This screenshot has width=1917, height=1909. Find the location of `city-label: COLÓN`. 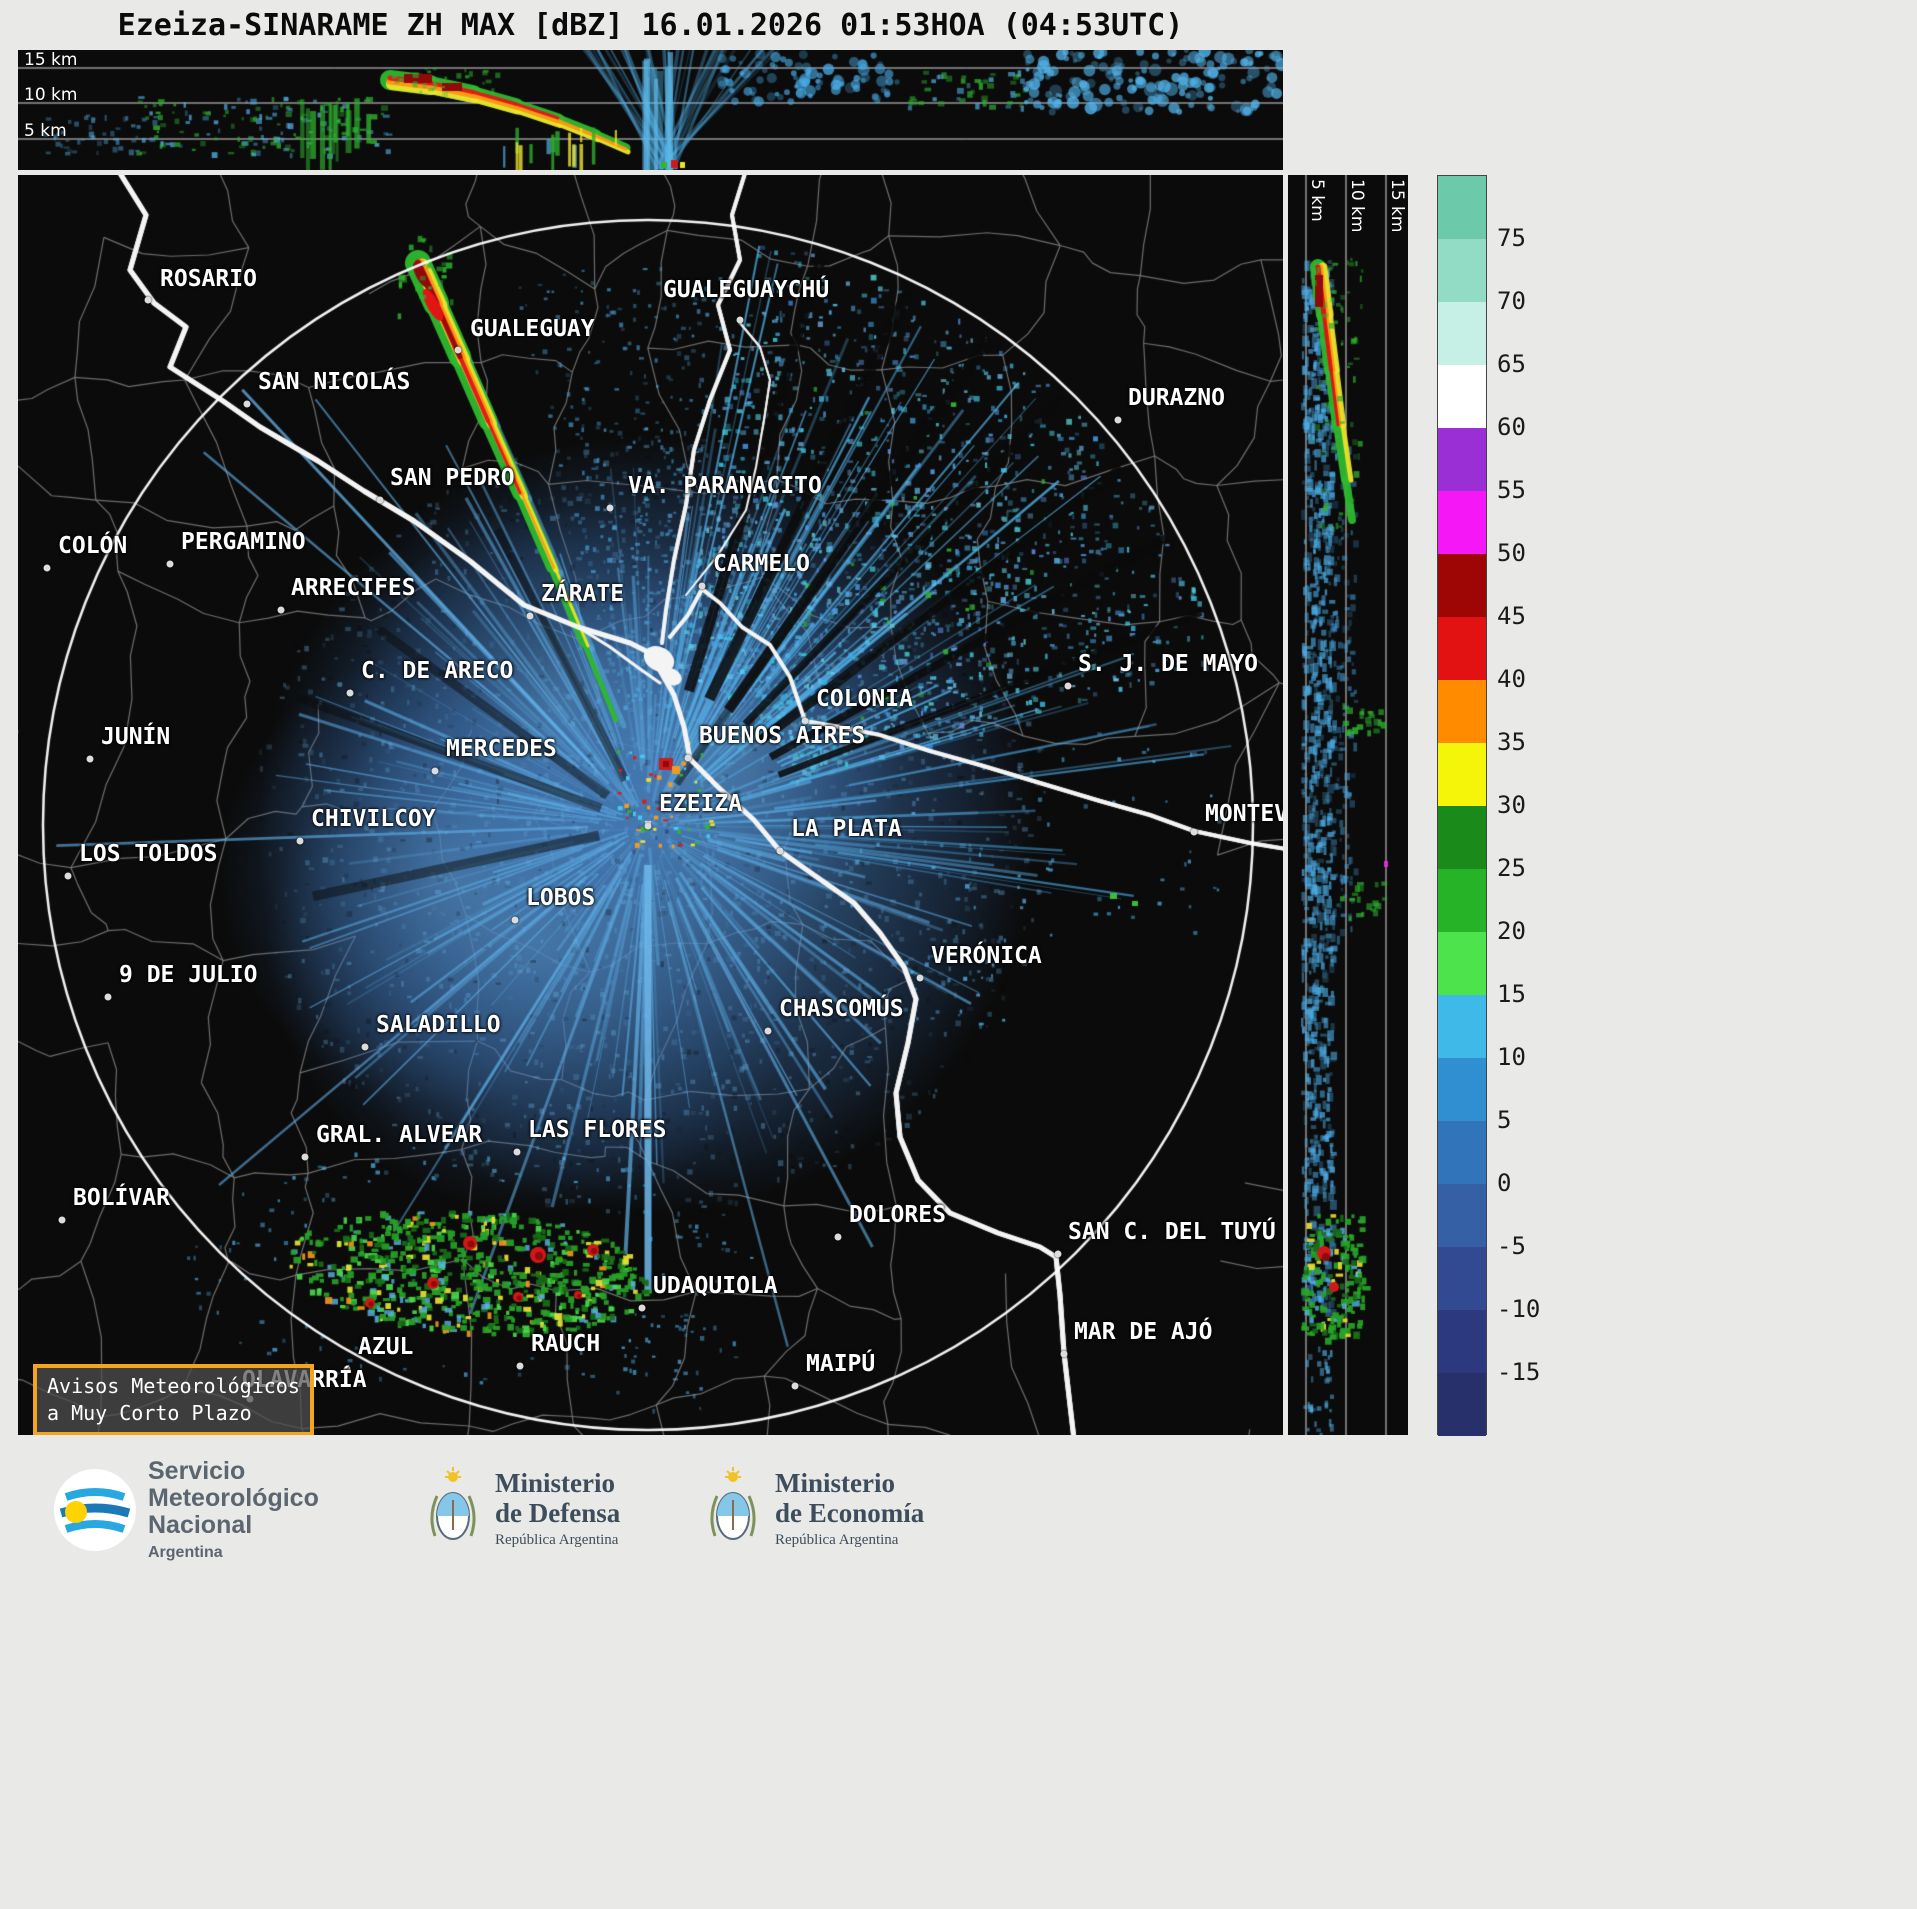

city-label: COLÓN is located at coordinates (93, 546).